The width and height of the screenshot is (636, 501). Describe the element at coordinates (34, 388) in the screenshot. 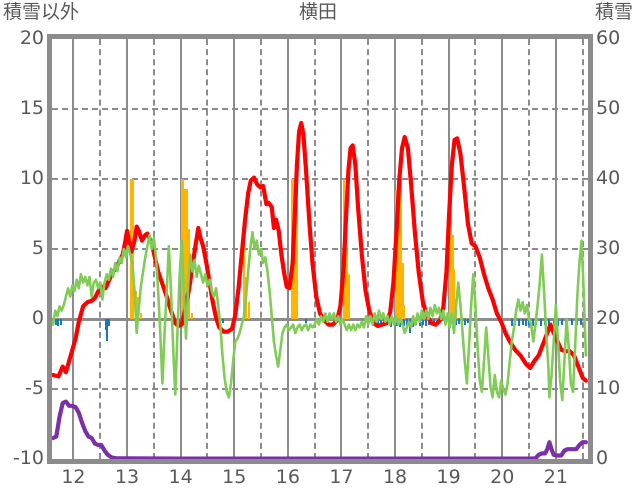

I see `left-axis-tick--5: -5` at that location.